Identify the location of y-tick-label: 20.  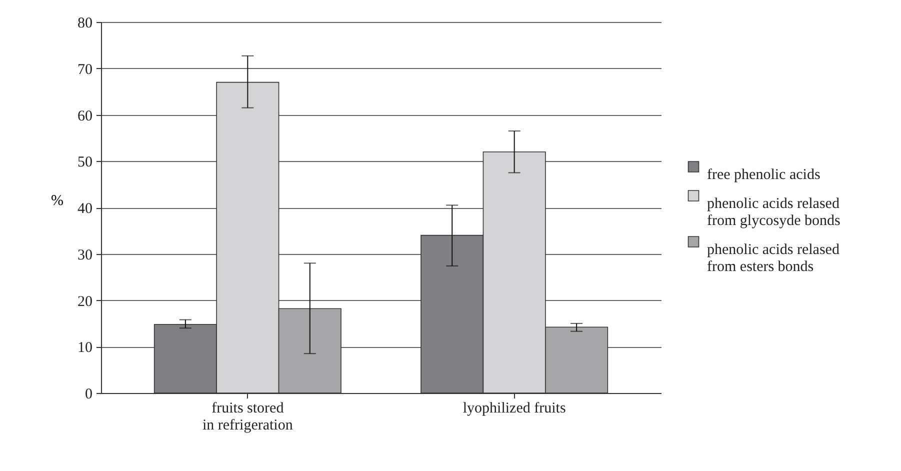
(85, 302).